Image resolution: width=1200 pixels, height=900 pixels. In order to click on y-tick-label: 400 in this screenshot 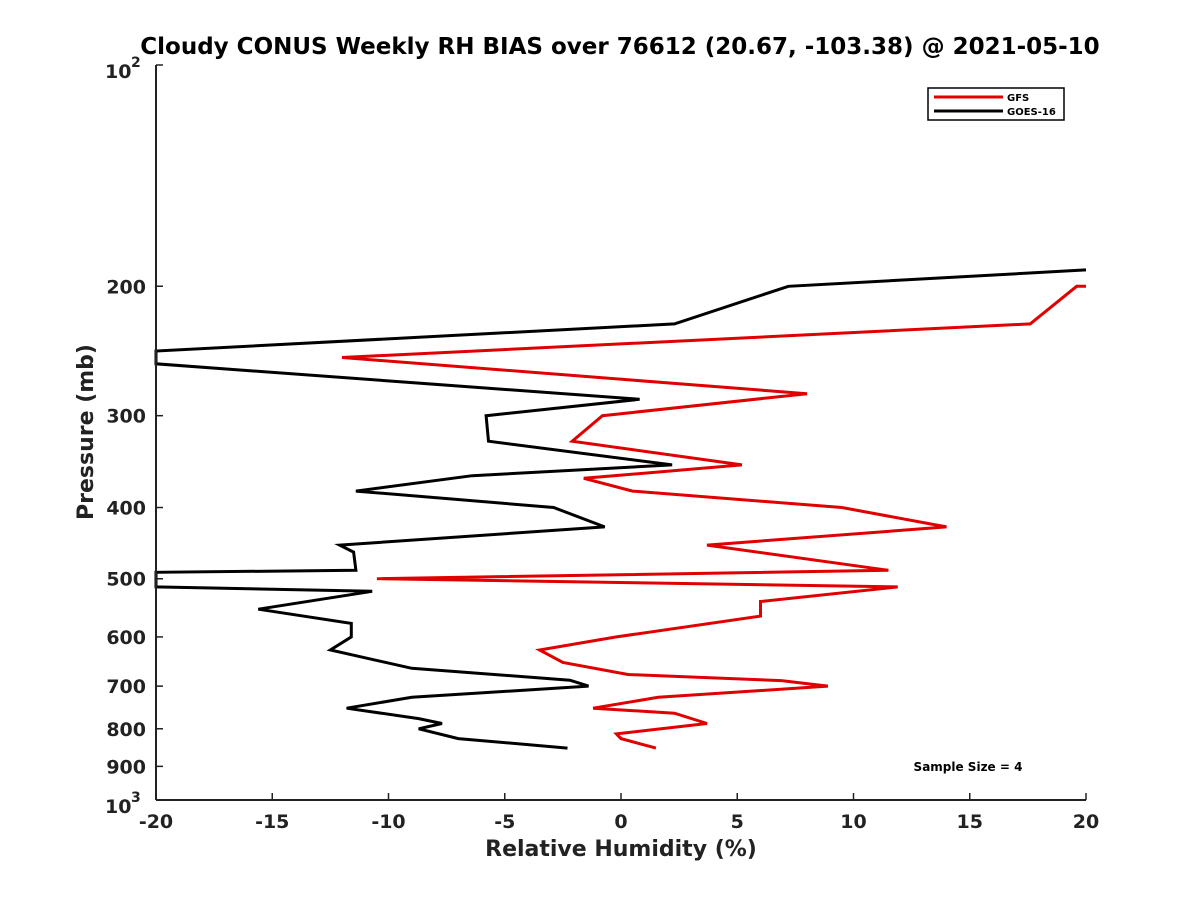, I will do `click(126, 509)`.